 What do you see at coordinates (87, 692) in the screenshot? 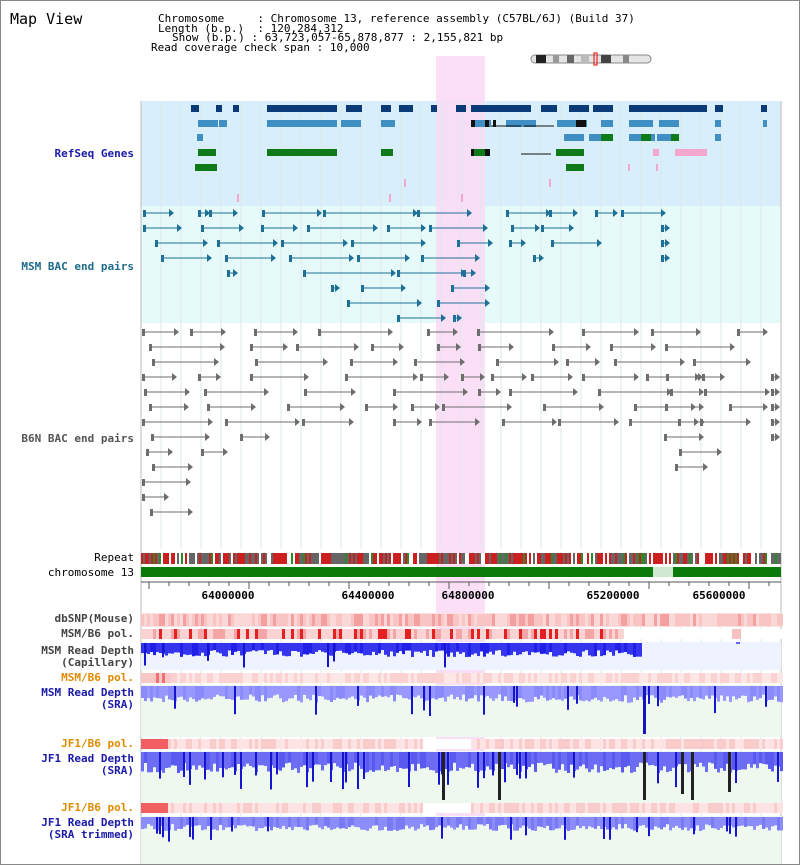
I see `msm-sra-track-label-1: MSM Read Depth` at bounding box center [87, 692].